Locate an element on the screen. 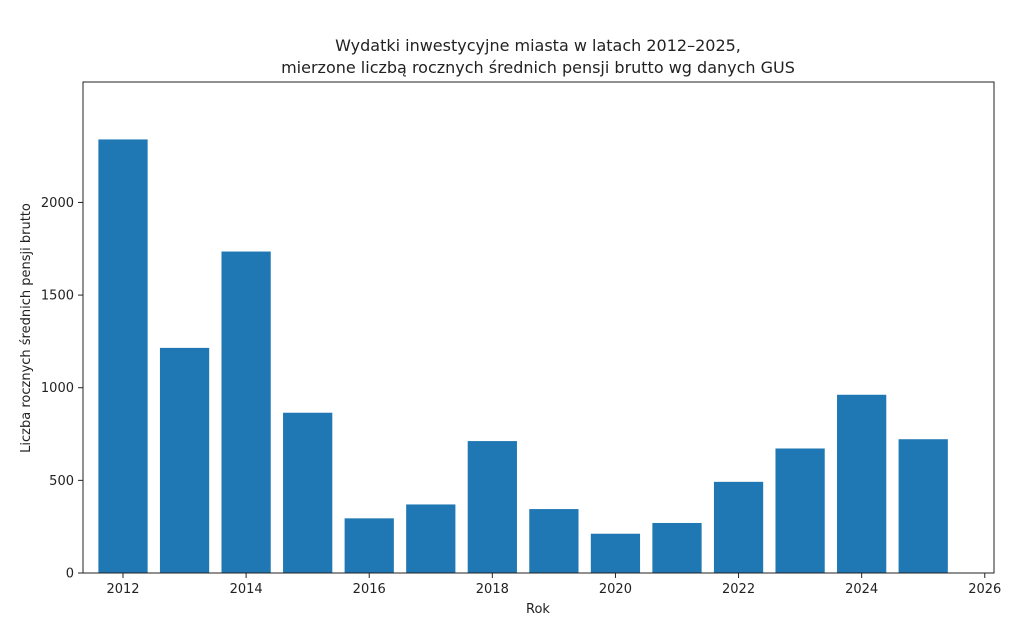 This screenshot has height=631, width=1024. x-tick-label-2024: 2024 is located at coordinates (861, 589).